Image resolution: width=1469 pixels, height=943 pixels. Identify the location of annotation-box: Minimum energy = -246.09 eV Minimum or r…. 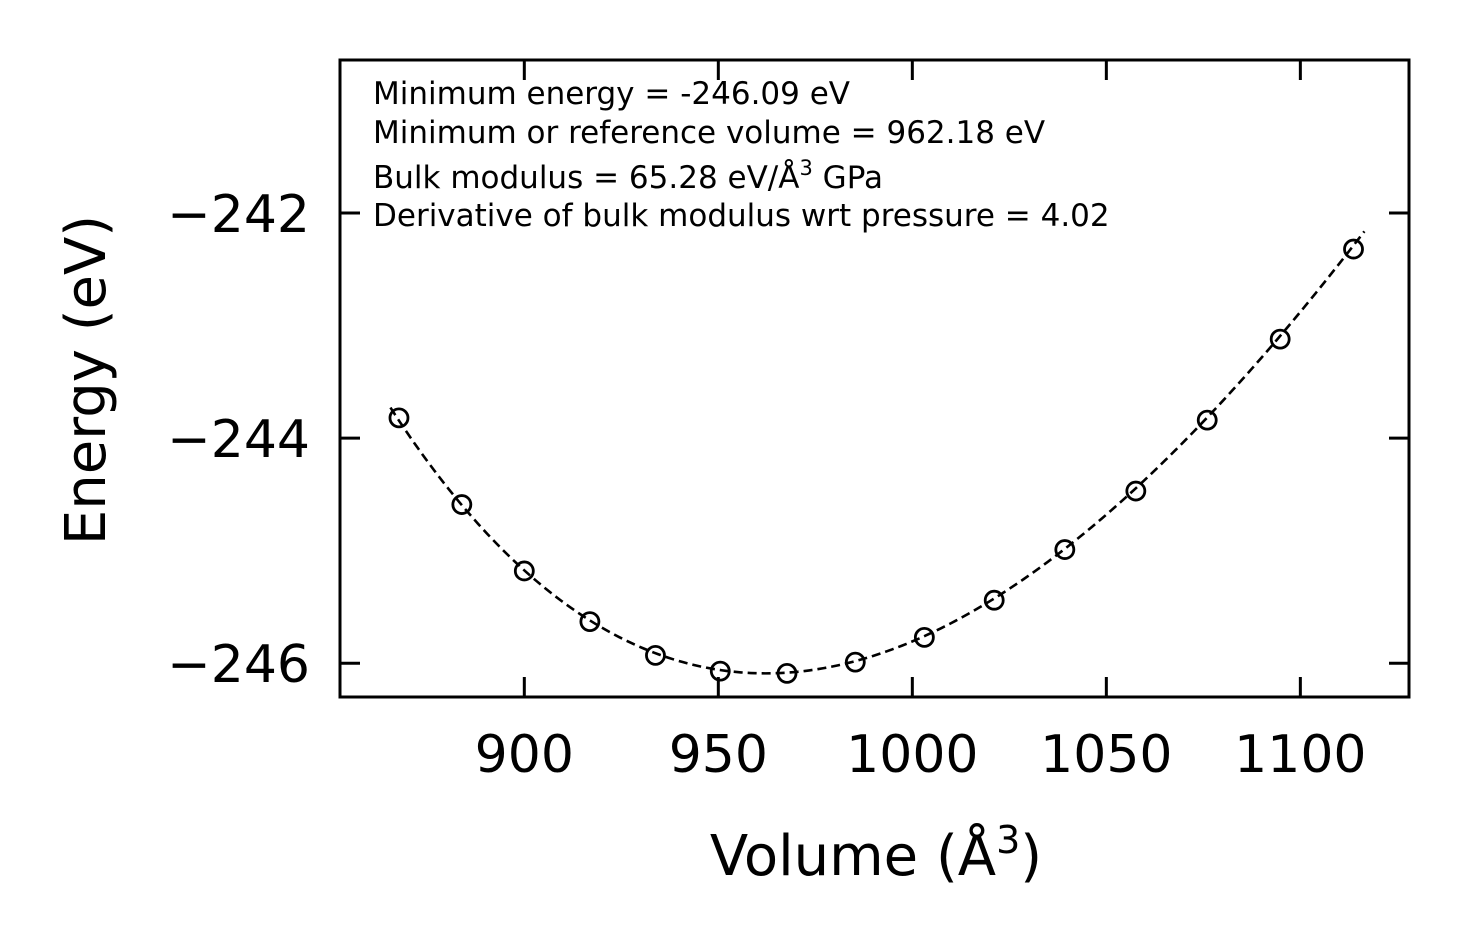
(741, 155).